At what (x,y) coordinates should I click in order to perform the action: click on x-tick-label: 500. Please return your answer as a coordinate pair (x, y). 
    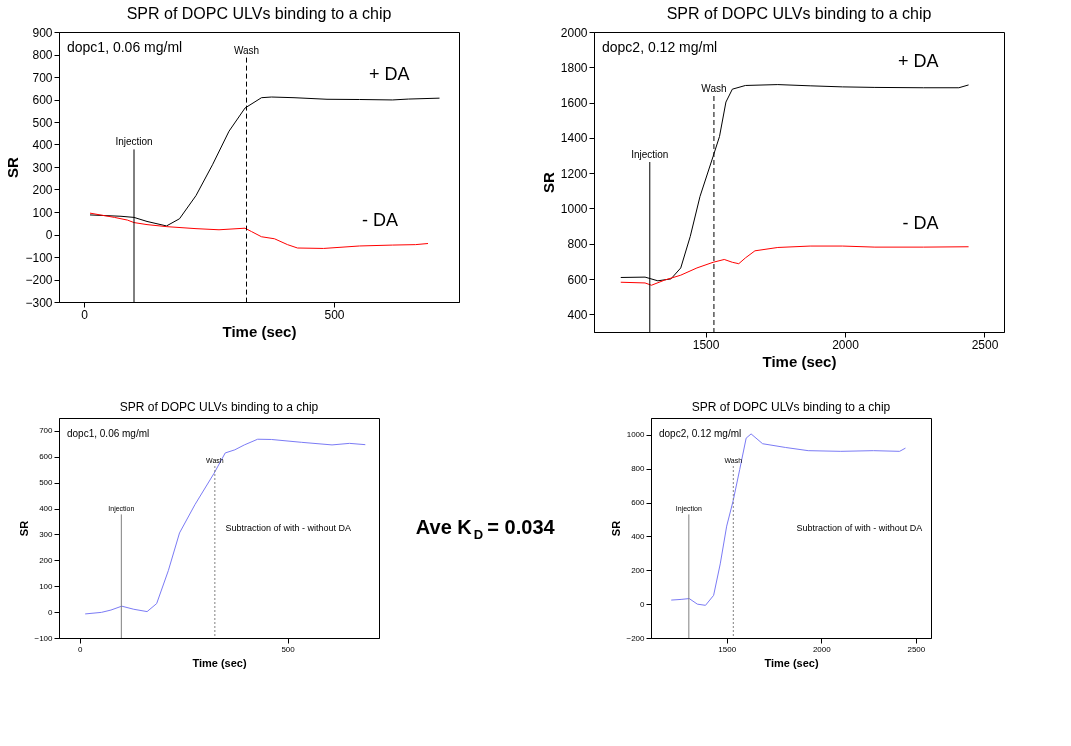
    Looking at the image, I should click on (288, 649).